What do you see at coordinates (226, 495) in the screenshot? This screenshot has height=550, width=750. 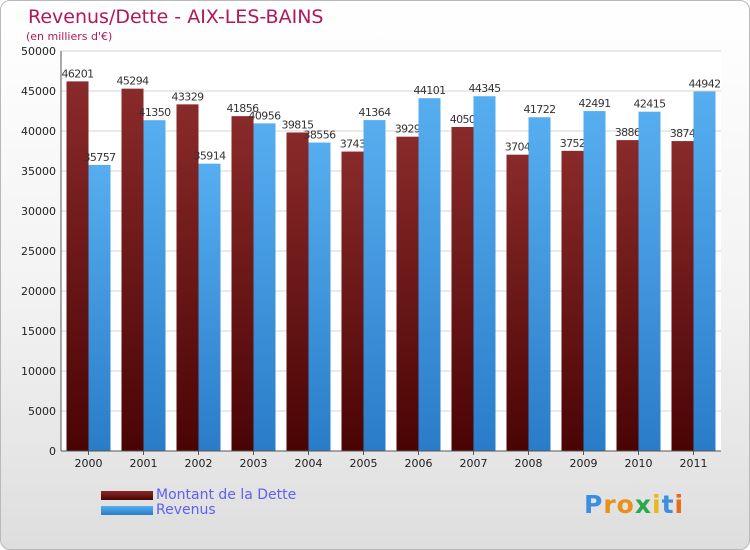 I see `legend-label-debt: Montant de la Dette` at bounding box center [226, 495].